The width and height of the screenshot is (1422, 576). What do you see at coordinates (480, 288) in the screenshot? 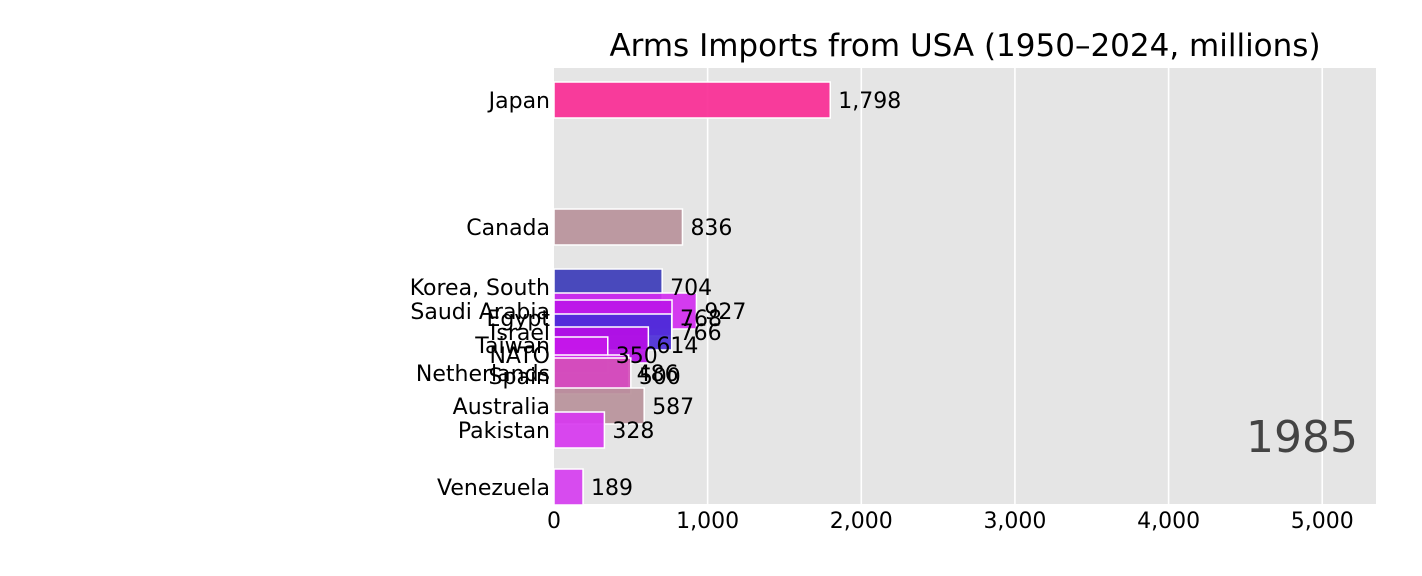
I see `category-label: Korea, South` at bounding box center [480, 288].